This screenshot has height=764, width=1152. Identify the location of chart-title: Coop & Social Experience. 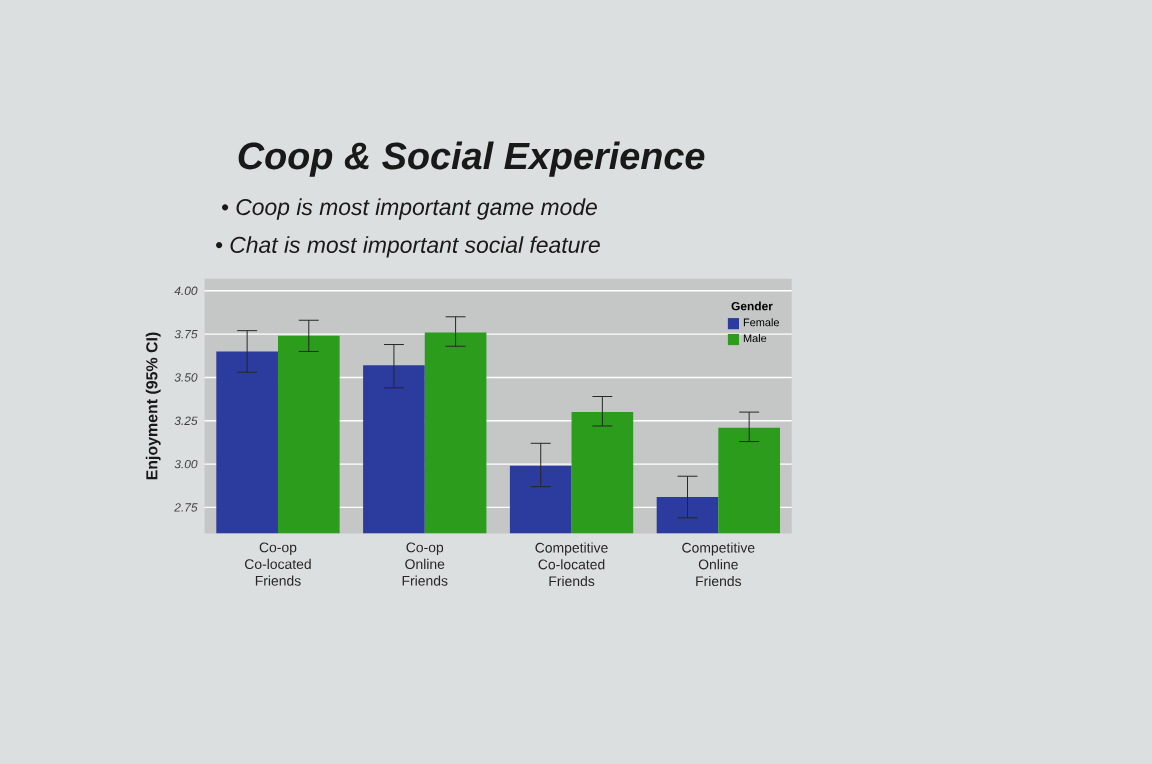
(471, 159).